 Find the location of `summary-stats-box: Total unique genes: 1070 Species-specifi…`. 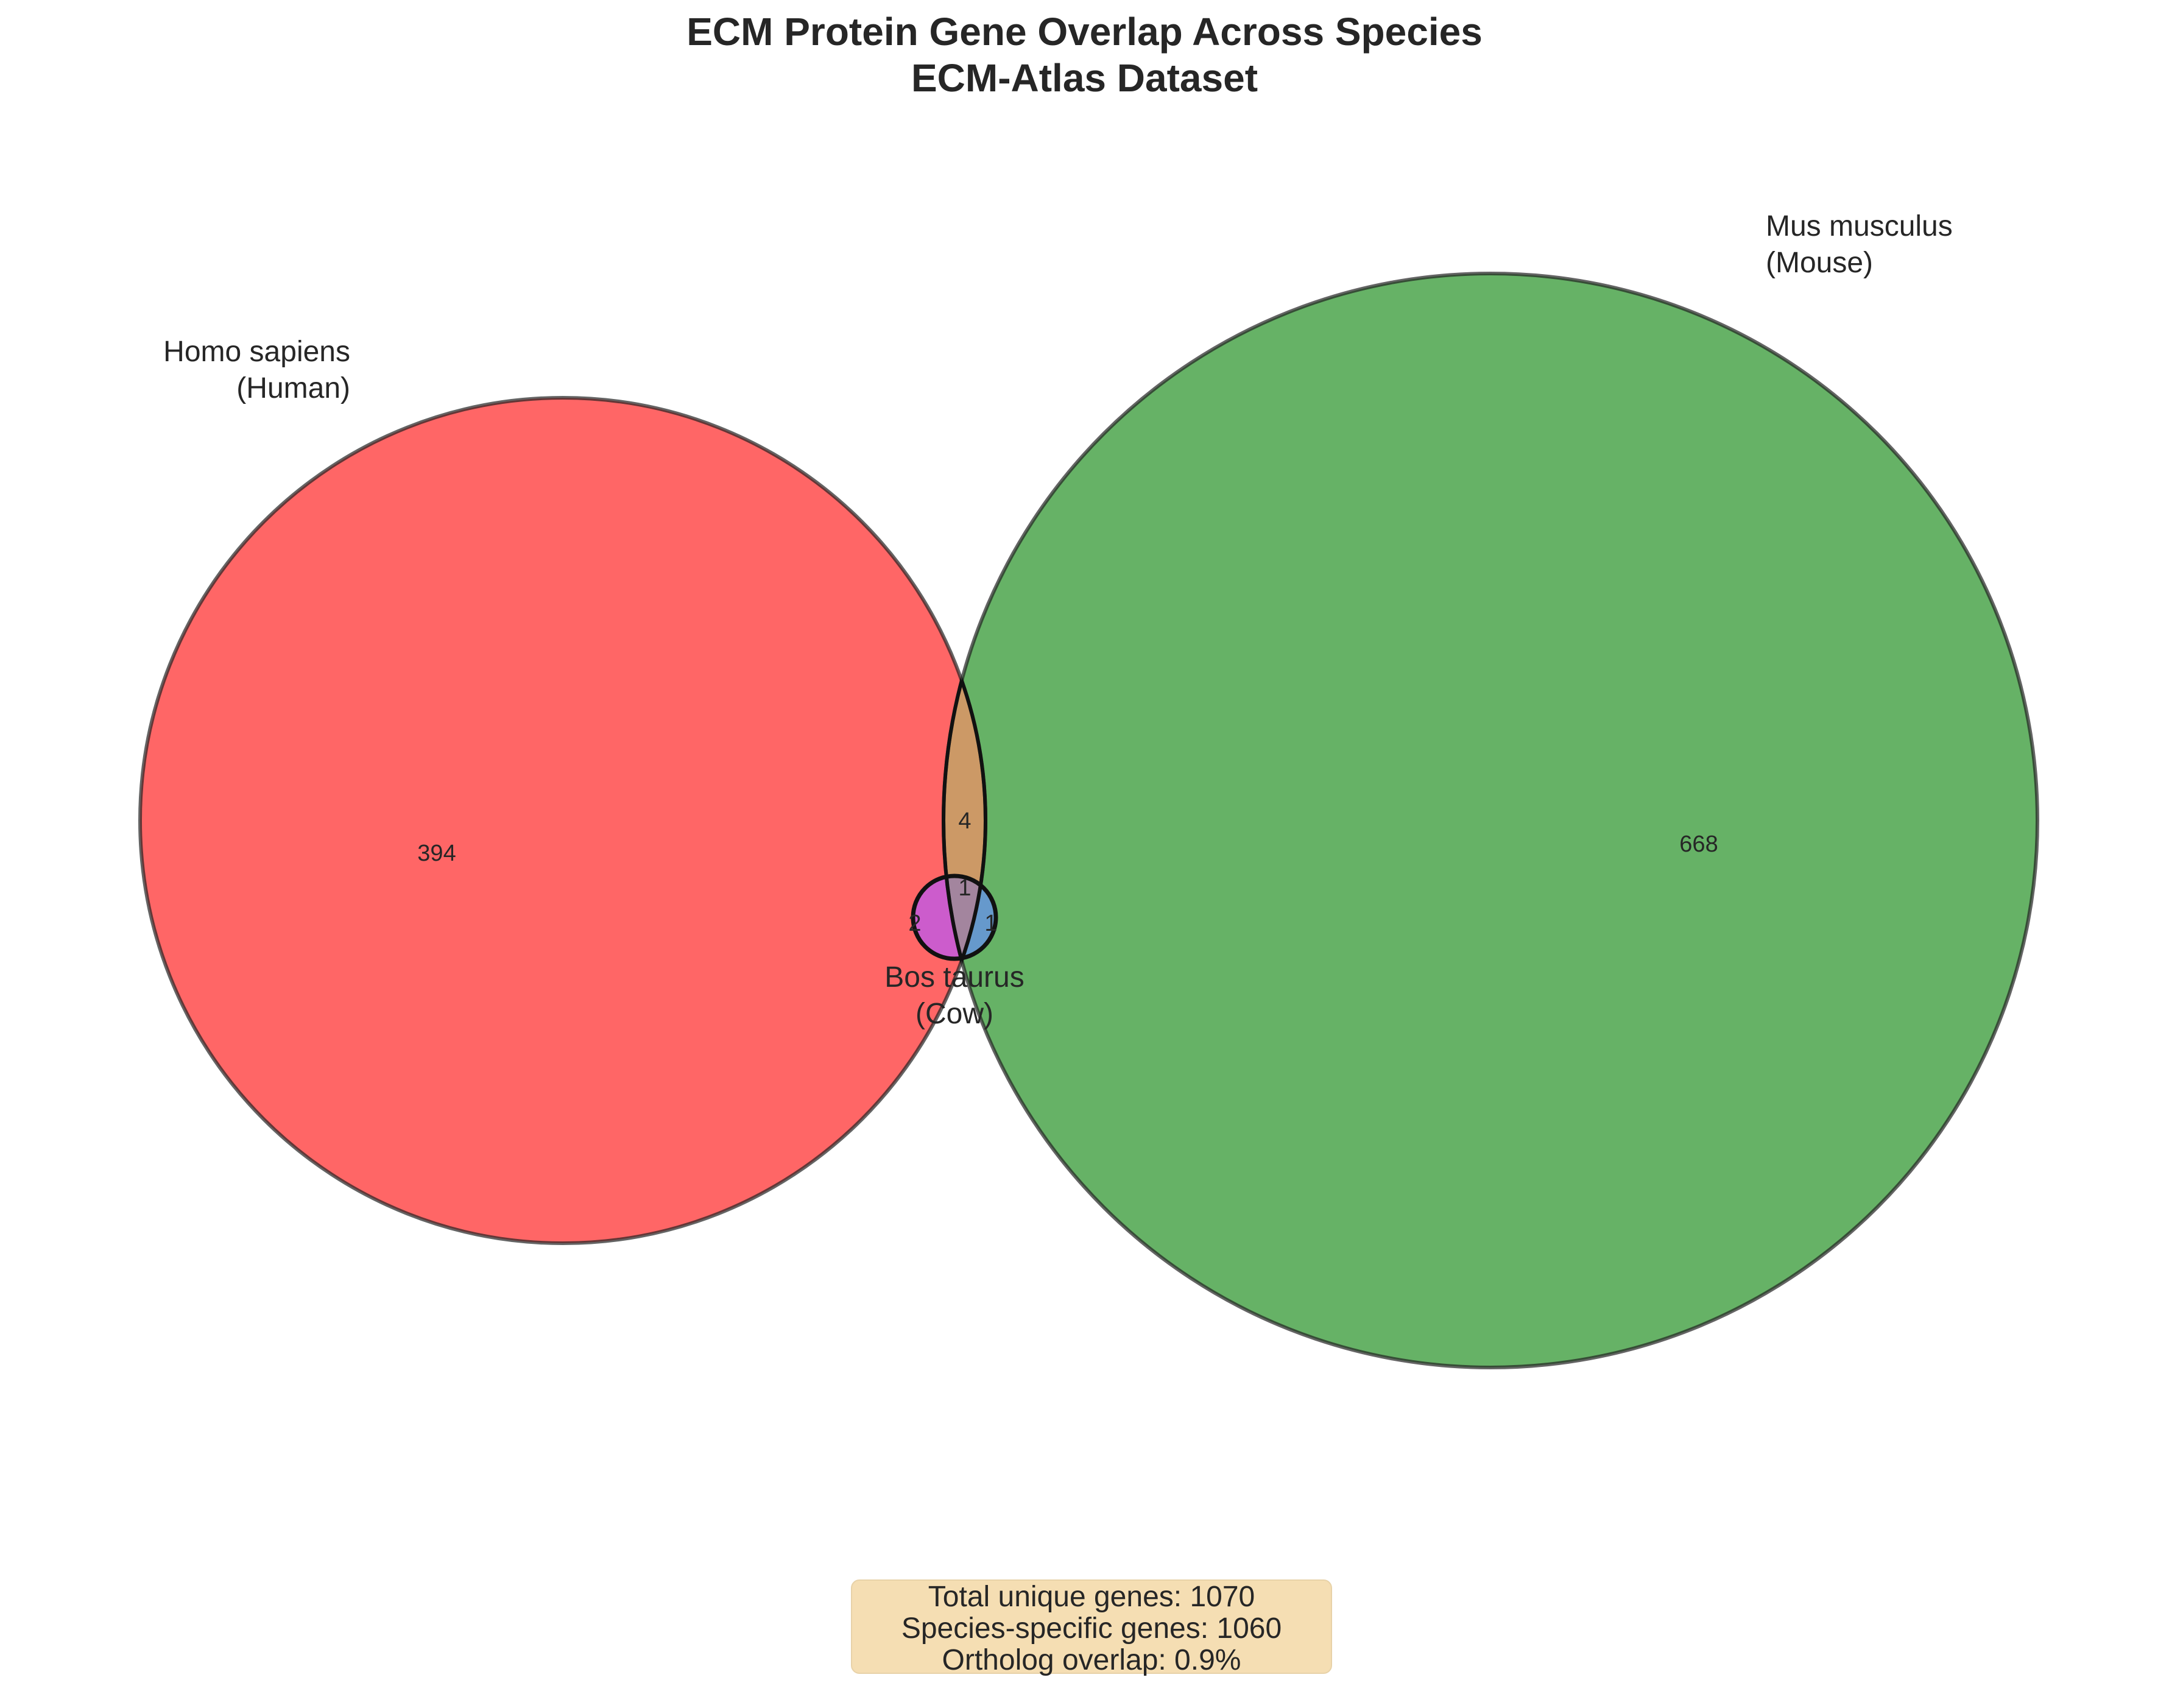

summary-stats-box: Total unique genes: 1070 Species-specifi… is located at coordinates (1091, 1627).